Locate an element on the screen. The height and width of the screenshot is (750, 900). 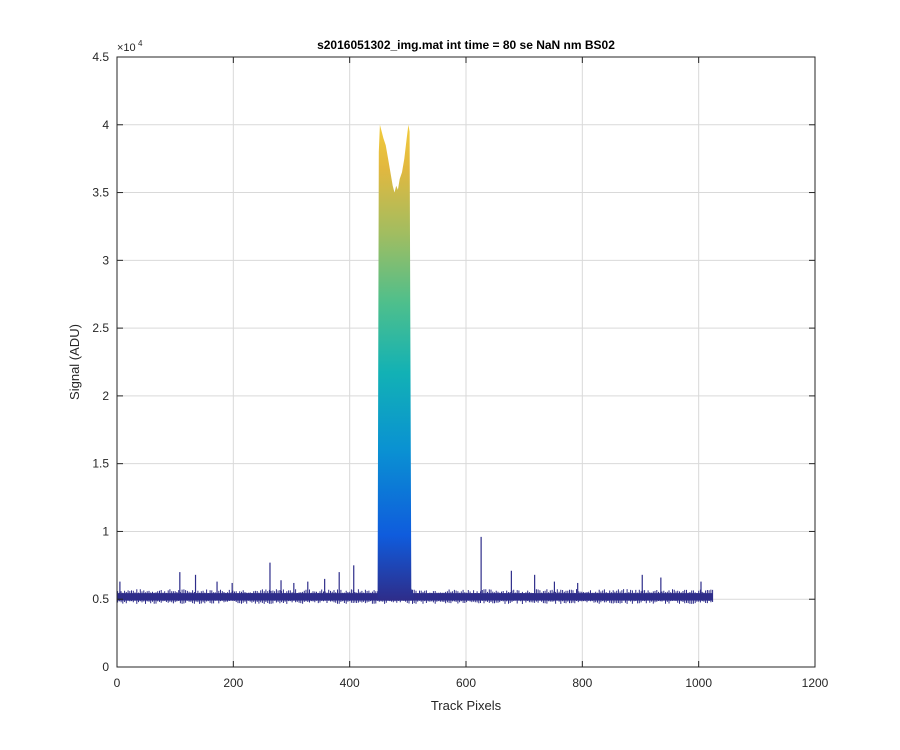
x-axis-label: Track Pixels is located at coordinates (466, 705).